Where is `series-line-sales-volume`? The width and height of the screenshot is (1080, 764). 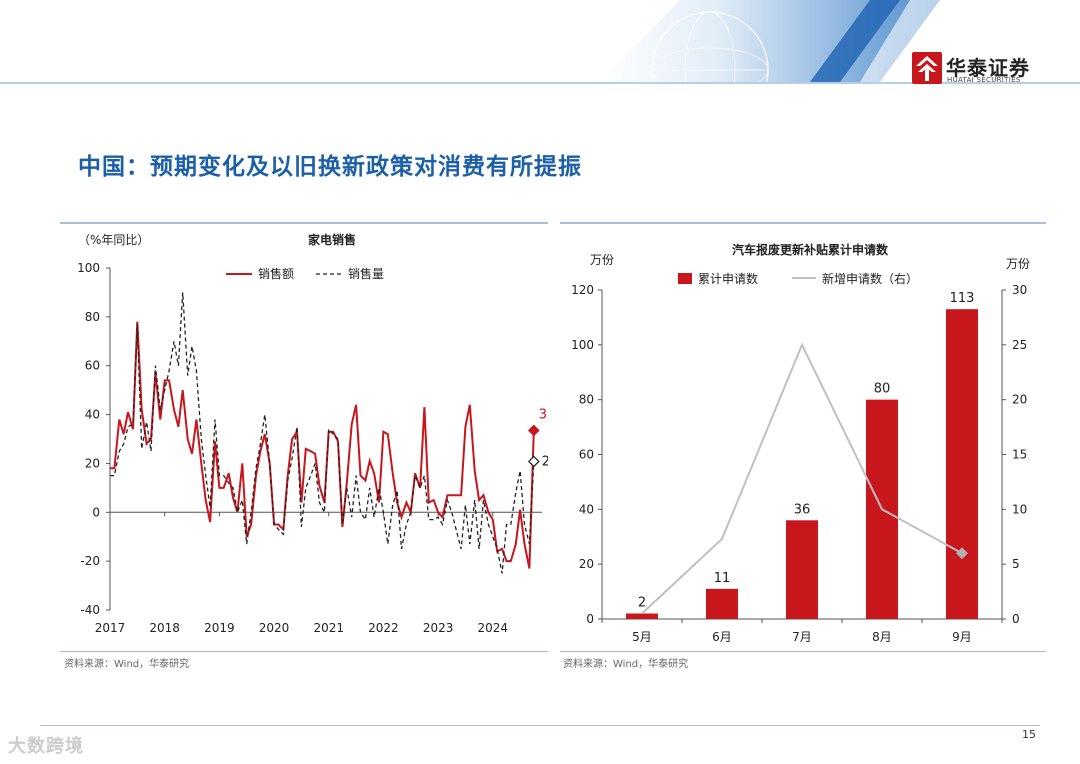 series-line-sales-volume is located at coordinates (322, 433).